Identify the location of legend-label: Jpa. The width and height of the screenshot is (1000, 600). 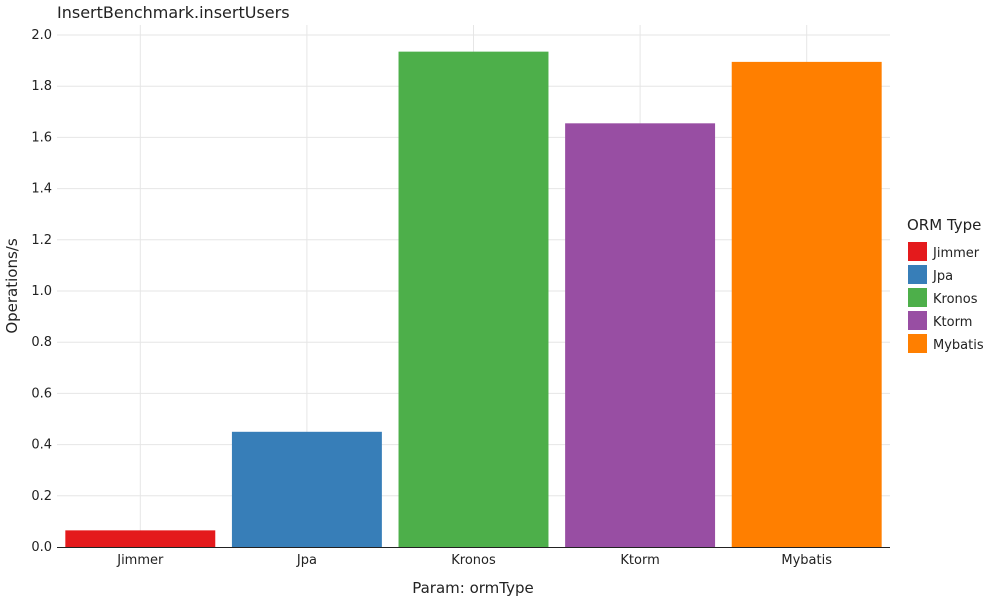
(942, 276).